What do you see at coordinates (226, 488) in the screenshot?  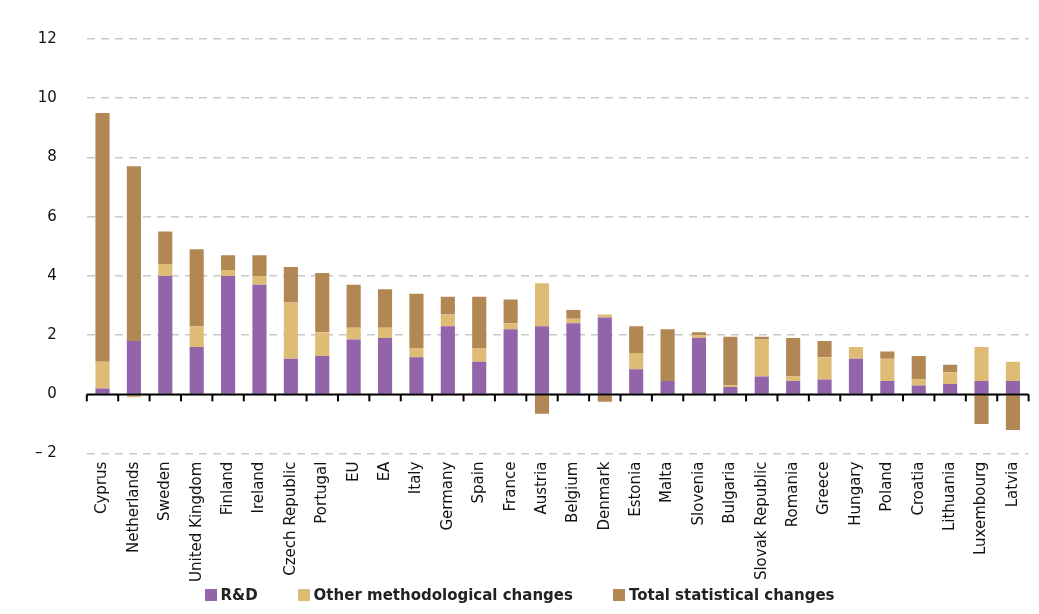 I see `x-tick-label: Finland` at bounding box center [226, 488].